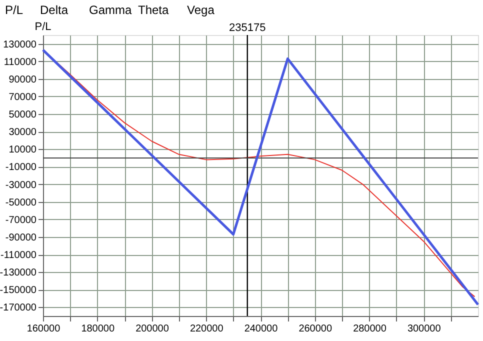 This screenshot has width=483, height=341. I want to click on text: Theta, so click(154, 10).